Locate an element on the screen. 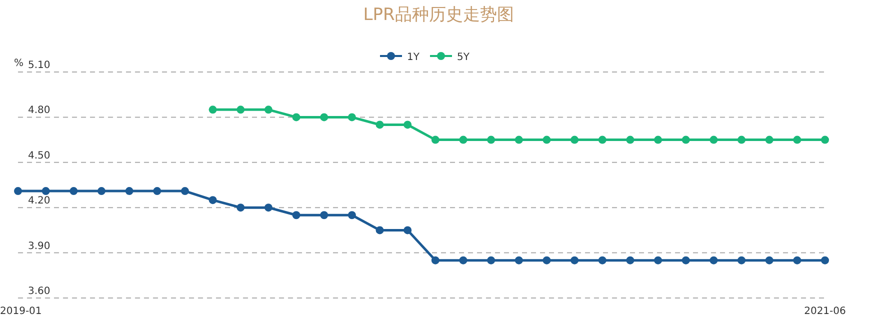 The height and width of the screenshot is (320, 877). x-tick-label: 2019-01 is located at coordinates (21, 311).